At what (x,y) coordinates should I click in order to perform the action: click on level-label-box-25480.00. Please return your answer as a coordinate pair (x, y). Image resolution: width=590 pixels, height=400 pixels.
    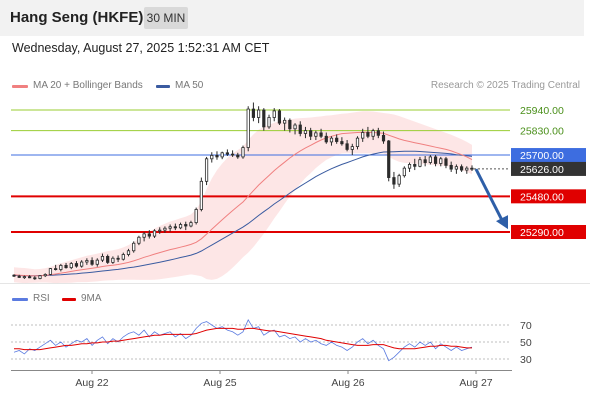
    Looking at the image, I should click on (548, 196).